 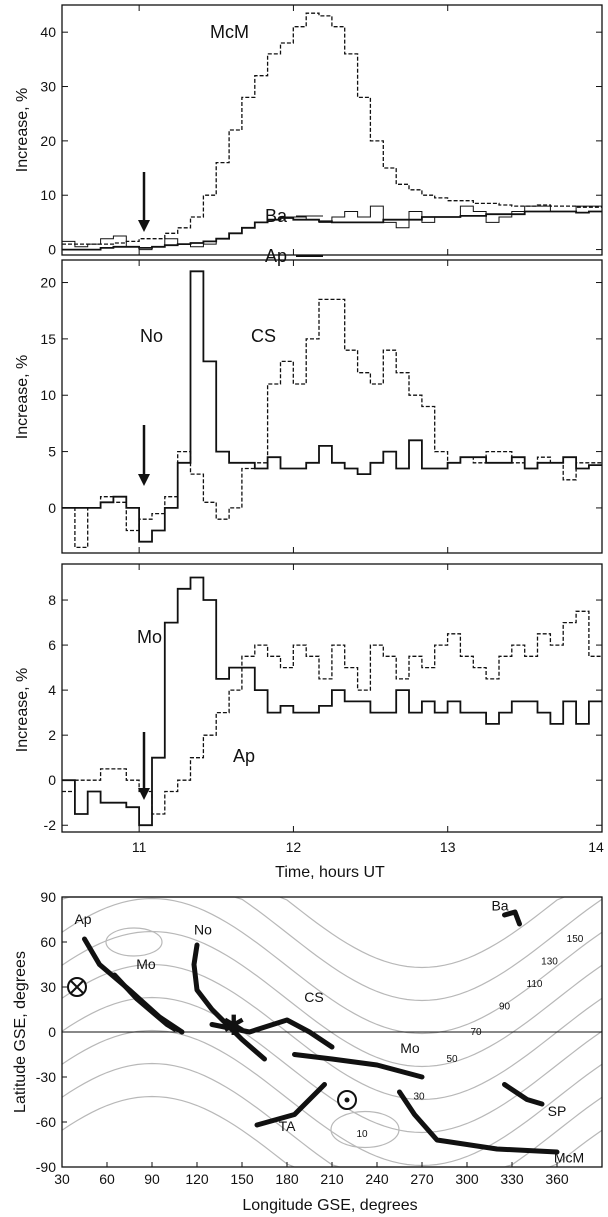 I want to click on map-ytick-label: 90, so click(x=48, y=897).